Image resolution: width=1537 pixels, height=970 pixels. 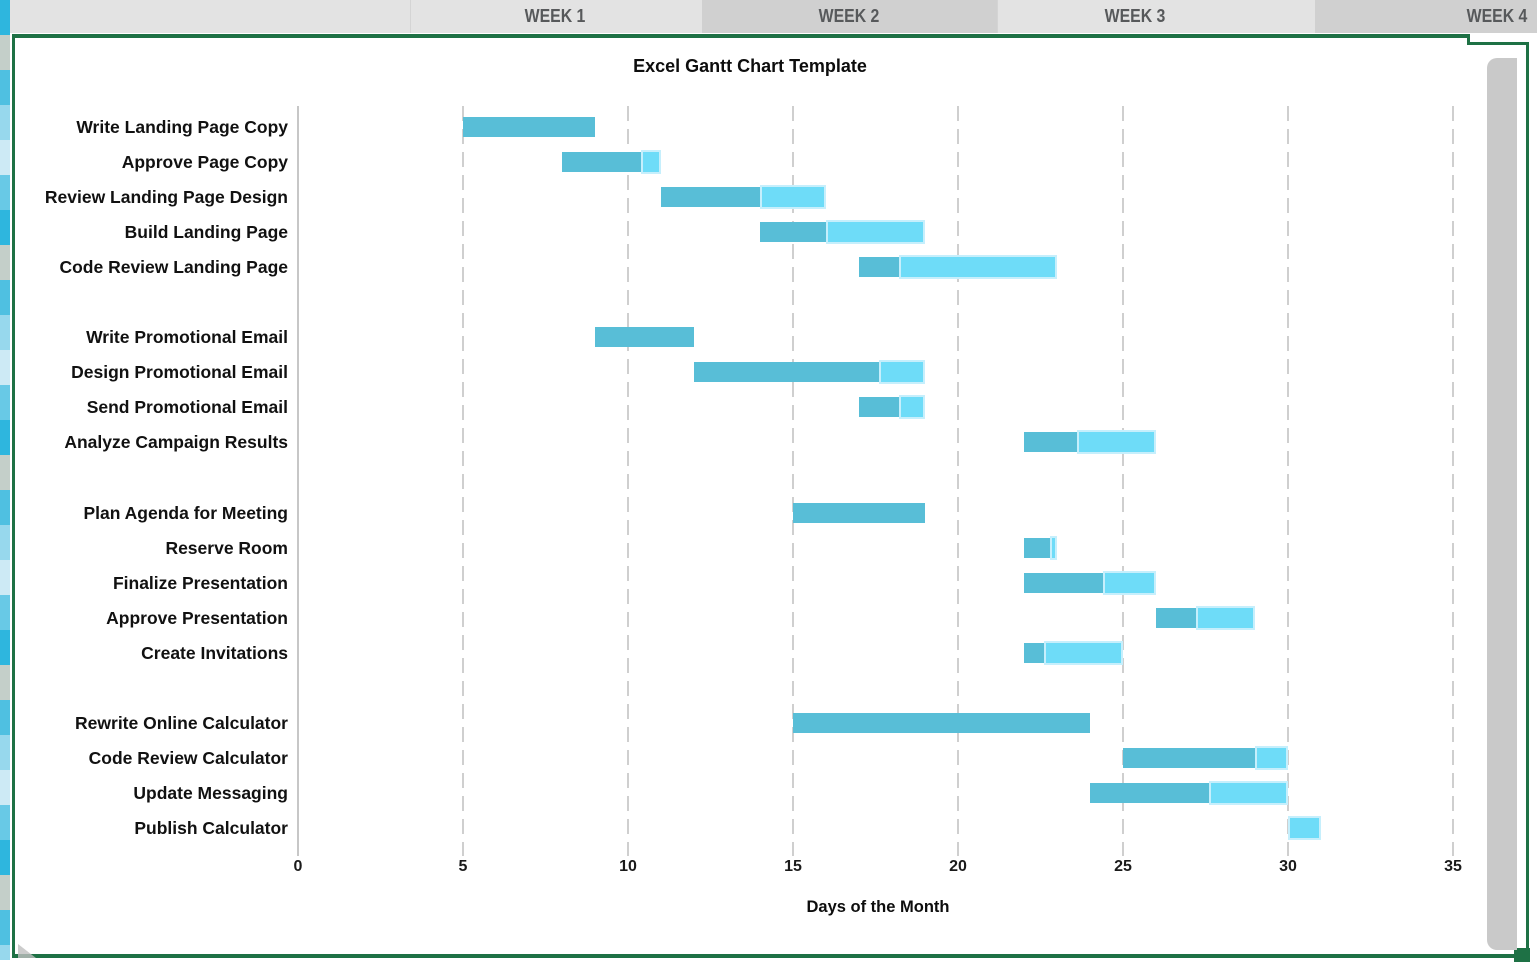 What do you see at coordinates (179, 372) in the screenshot?
I see `task-label: Design Promotional Email` at bounding box center [179, 372].